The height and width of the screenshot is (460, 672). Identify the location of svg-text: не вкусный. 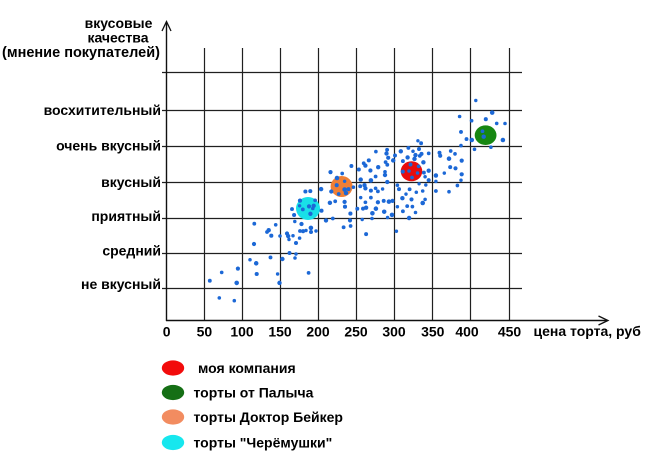
(121, 284).